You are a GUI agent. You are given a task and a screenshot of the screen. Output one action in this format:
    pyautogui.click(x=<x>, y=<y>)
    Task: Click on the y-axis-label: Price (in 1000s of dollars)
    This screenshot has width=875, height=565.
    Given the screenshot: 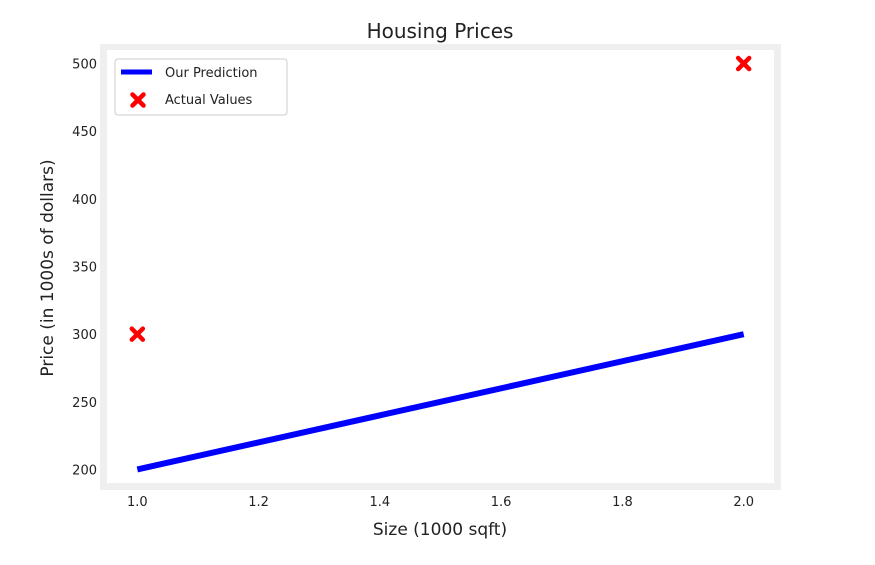 What is the action you would take?
    pyautogui.click(x=48, y=267)
    